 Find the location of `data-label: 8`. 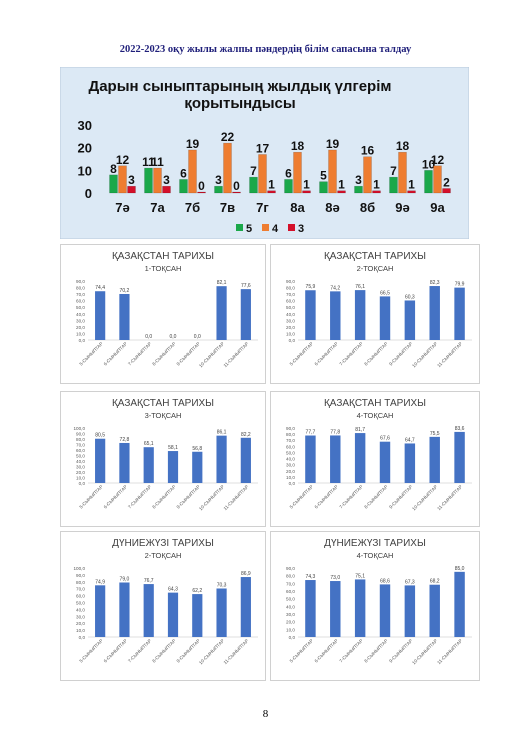

data-label: 8 is located at coordinates (113, 169).